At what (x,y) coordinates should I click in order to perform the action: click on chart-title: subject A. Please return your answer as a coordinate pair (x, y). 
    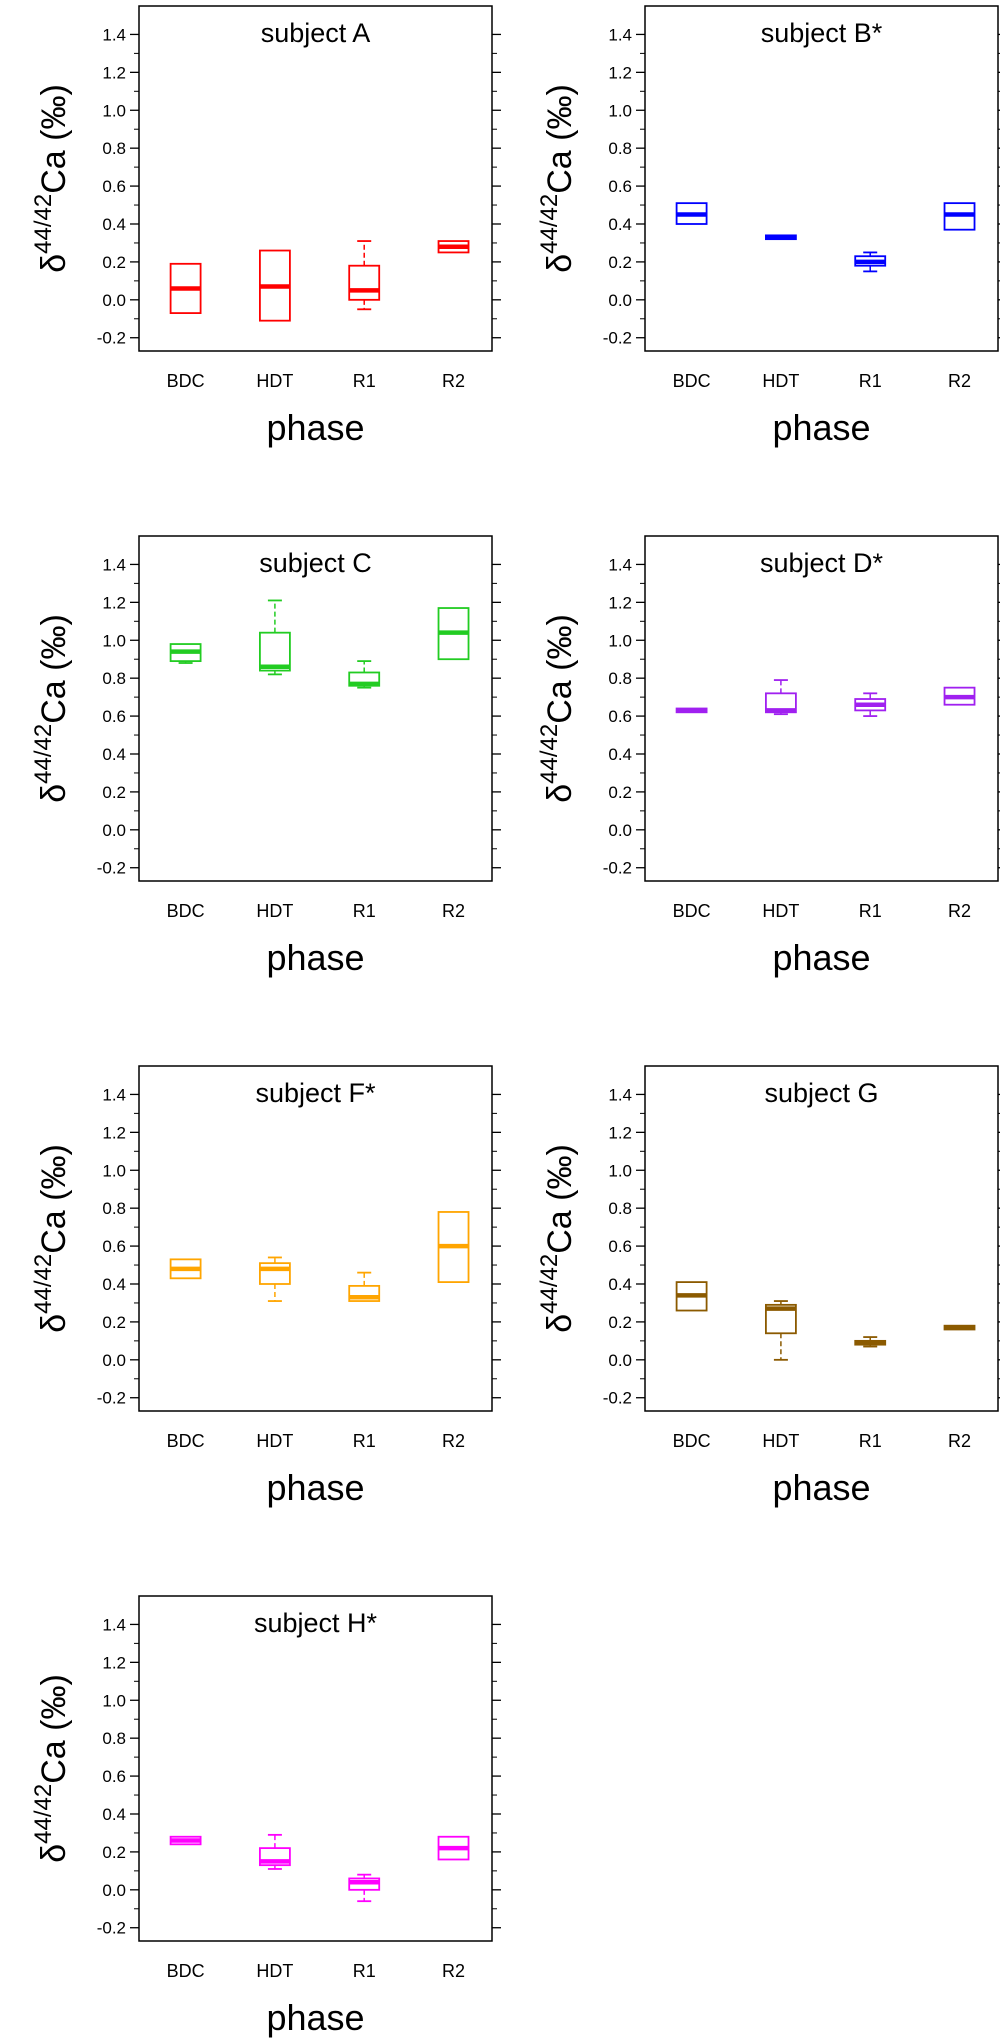
    Looking at the image, I should click on (316, 33).